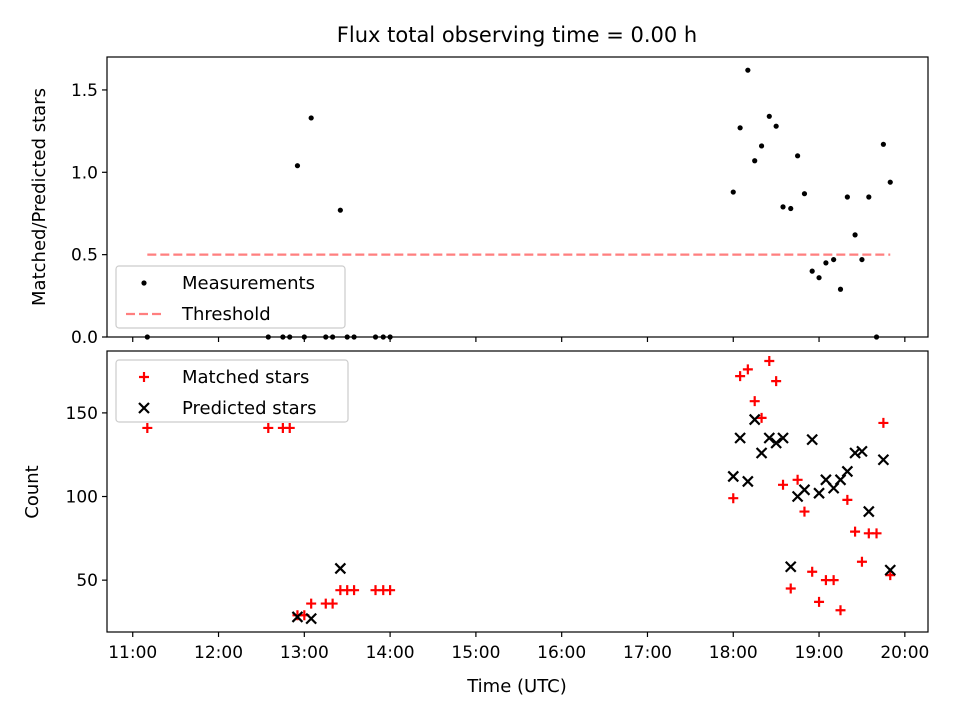  What do you see at coordinates (475, 653) in the screenshot?
I see `x-tick-label: 15:00` at bounding box center [475, 653].